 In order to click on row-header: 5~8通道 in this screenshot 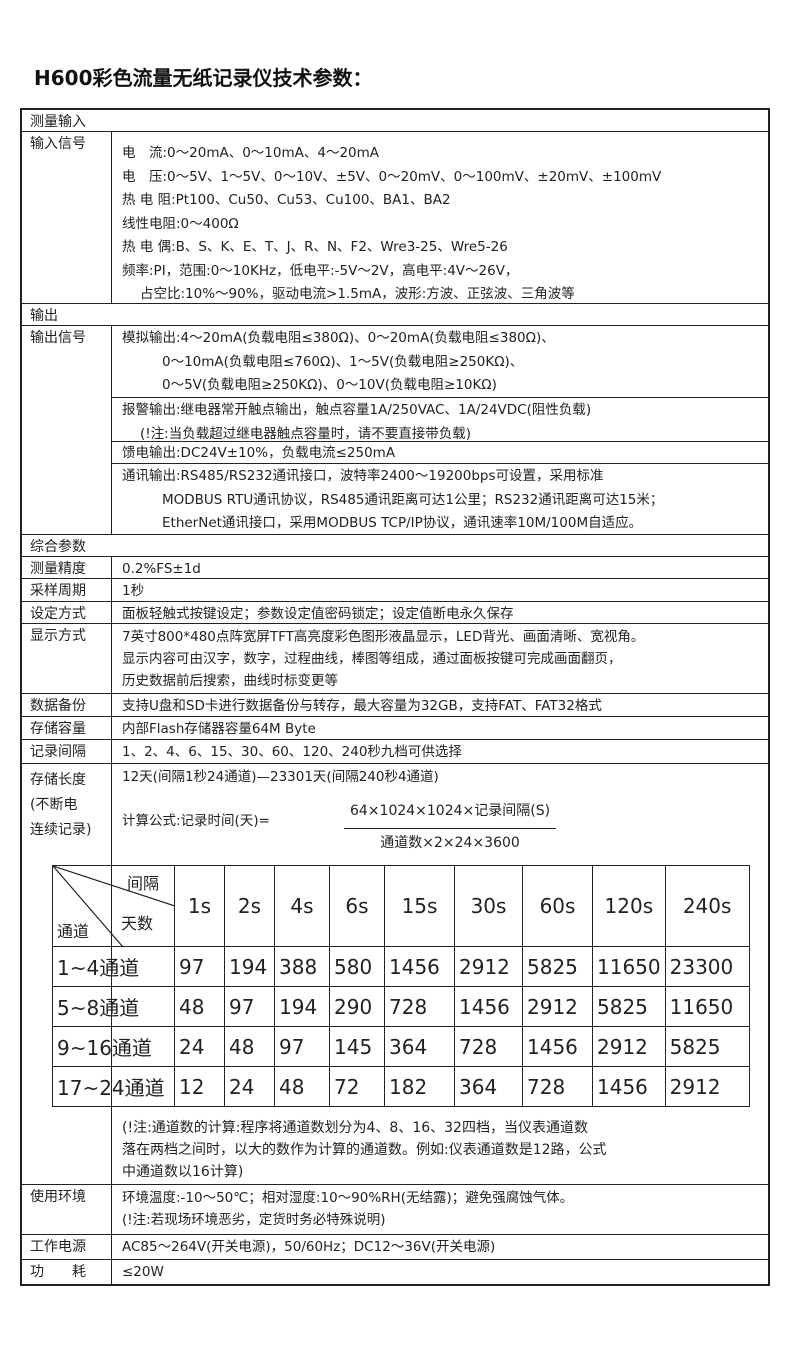, I will do `click(113, 1006)`.